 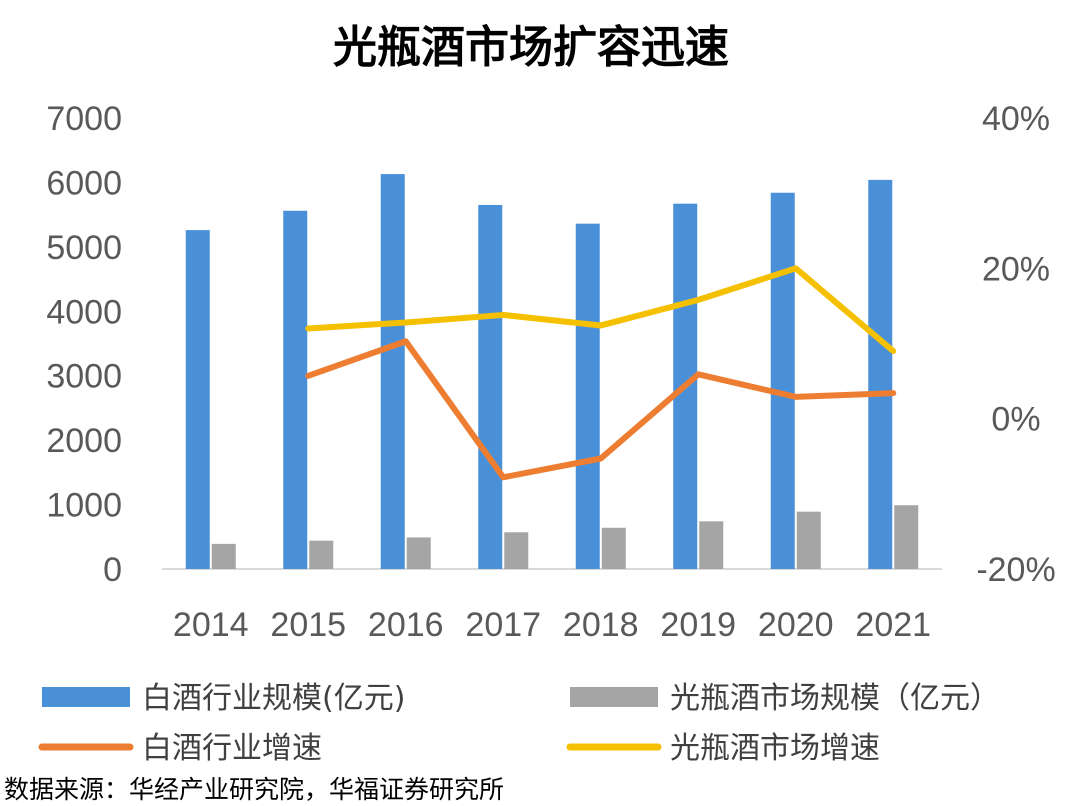 What do you see at coordinates (112, 570) in the screenshot?
I see `left-tick-label: 0` at bounding box center [112, 570].